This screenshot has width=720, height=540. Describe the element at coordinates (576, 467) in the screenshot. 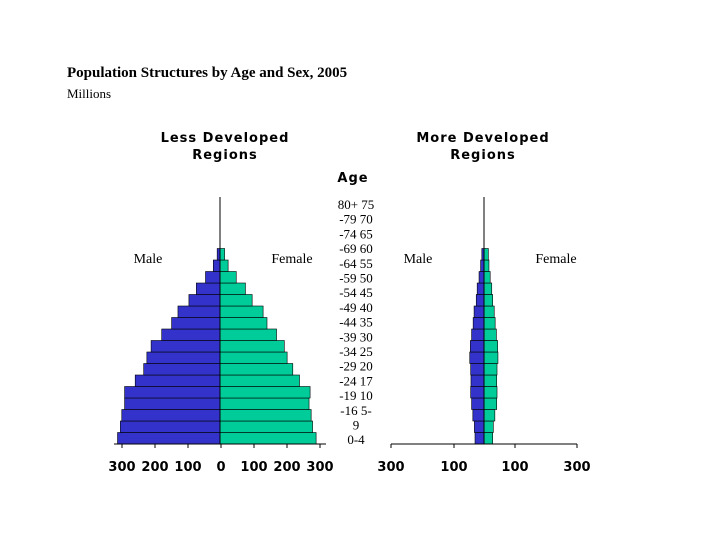

I see `panel2-tick-label-3: 300` at that location.